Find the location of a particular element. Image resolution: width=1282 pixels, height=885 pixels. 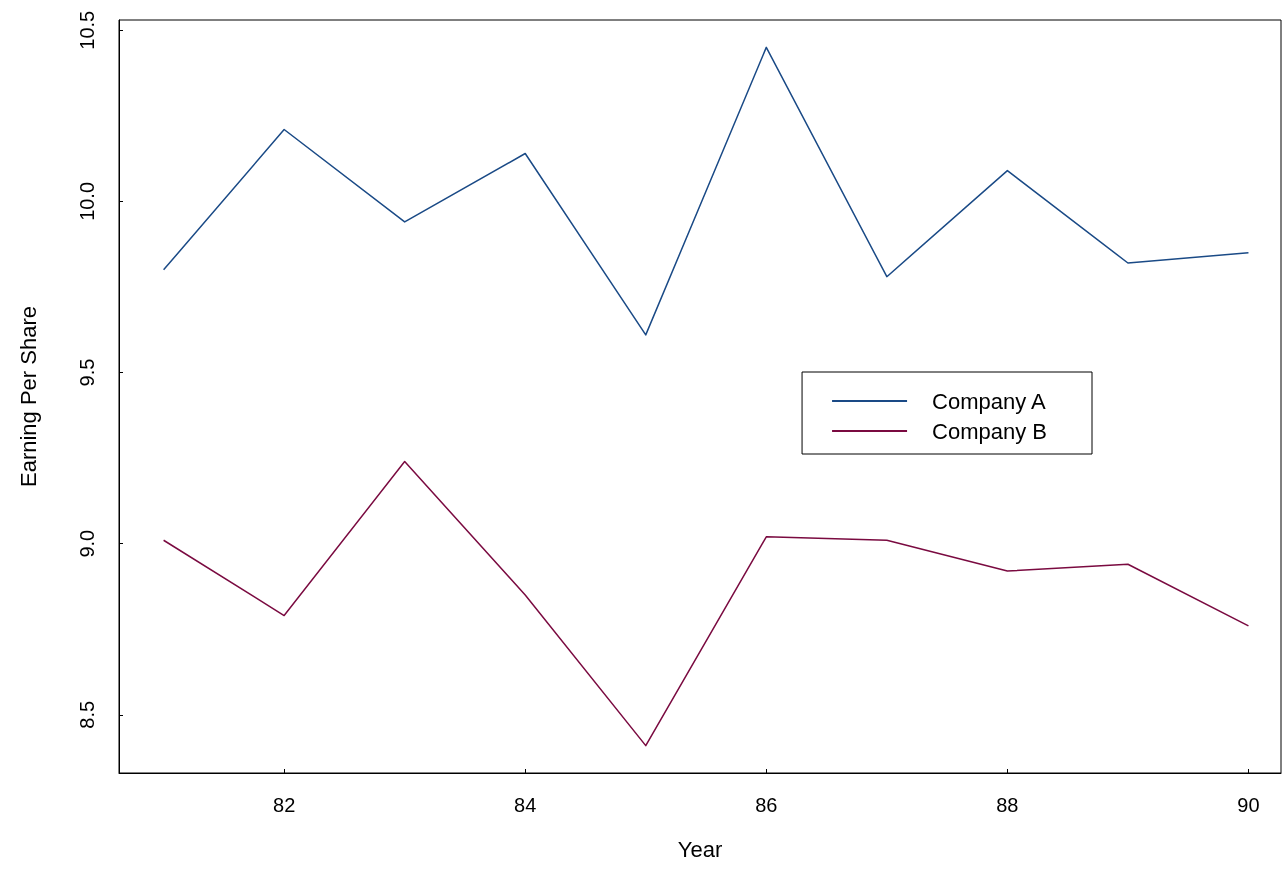

legend-label: Company B is located at coordinates (990, 431).